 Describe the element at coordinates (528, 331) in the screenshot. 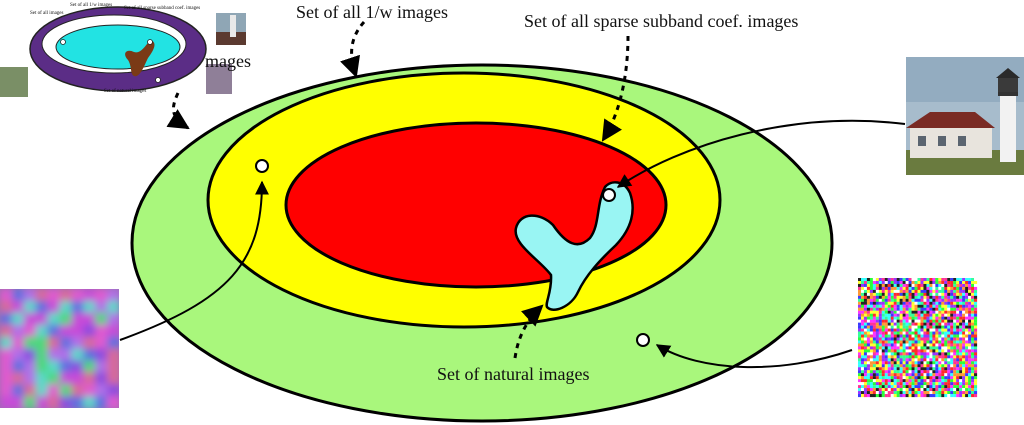

I see `dashed-arrow-natural` at that location.